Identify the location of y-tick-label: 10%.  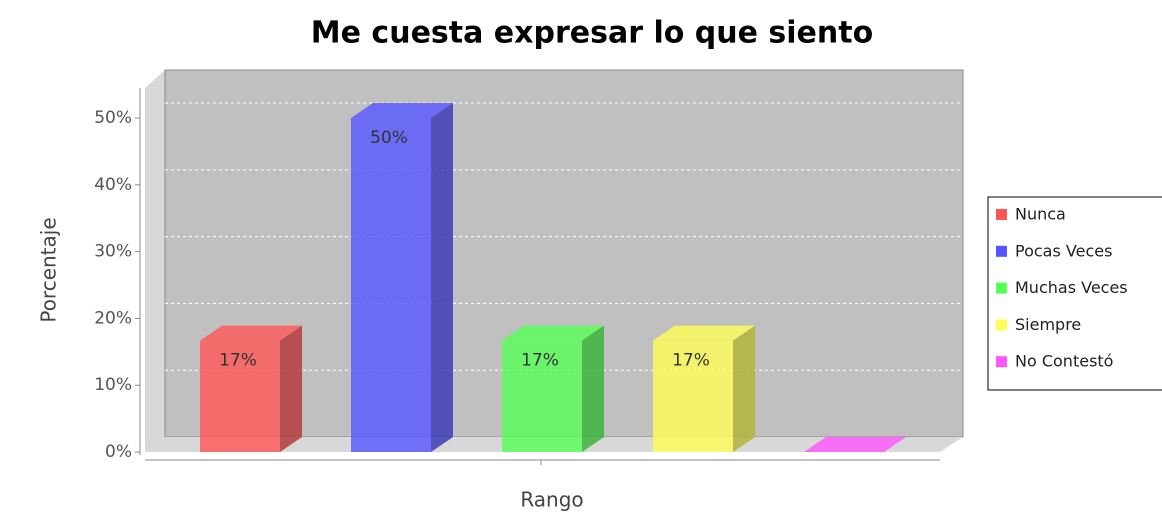
(113, 385).